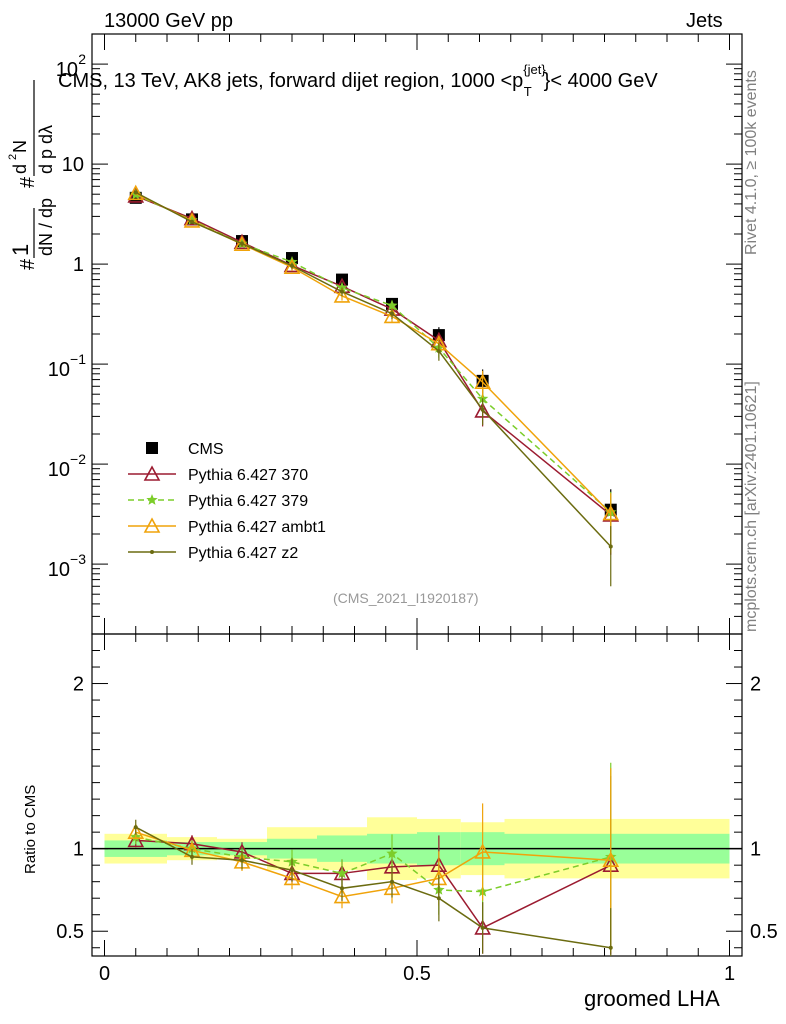  I want to click on x-axis-label: groomed LHA, so click(652, 998).